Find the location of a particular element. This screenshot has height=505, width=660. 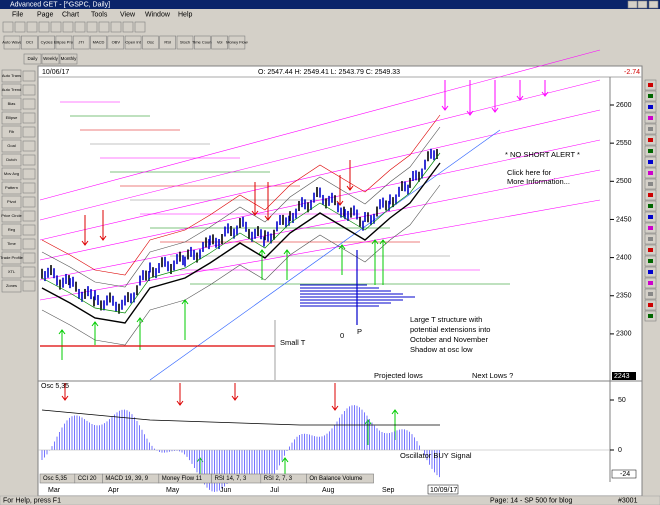

annotation: 0 is located at coordinates (342, 335).